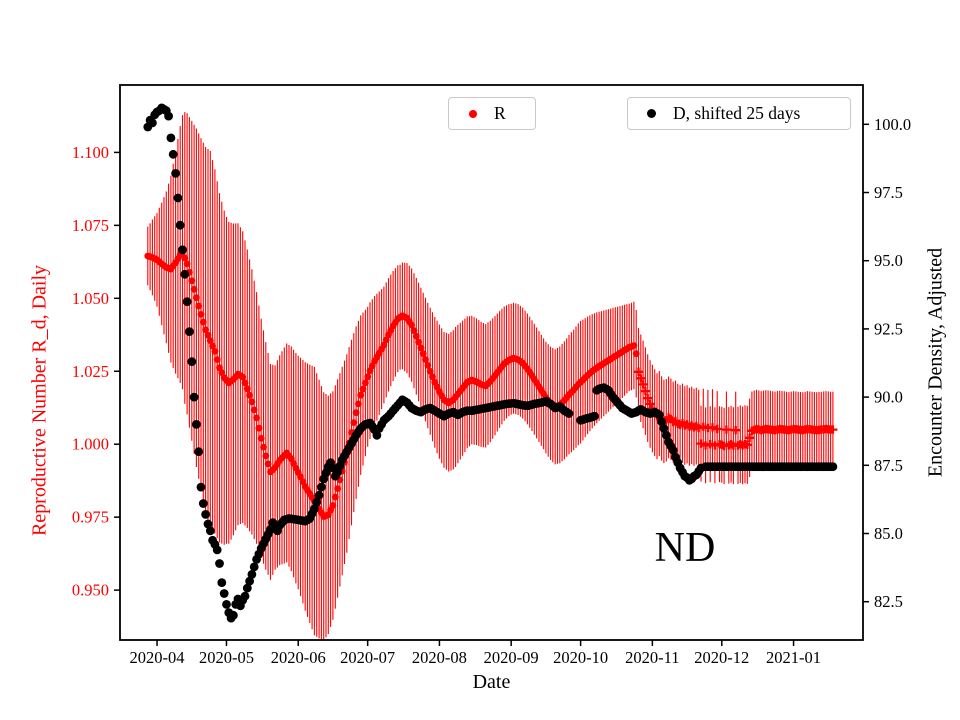  I want to click on legend-box-d: D, shifted 25 days, so click(739, 113).